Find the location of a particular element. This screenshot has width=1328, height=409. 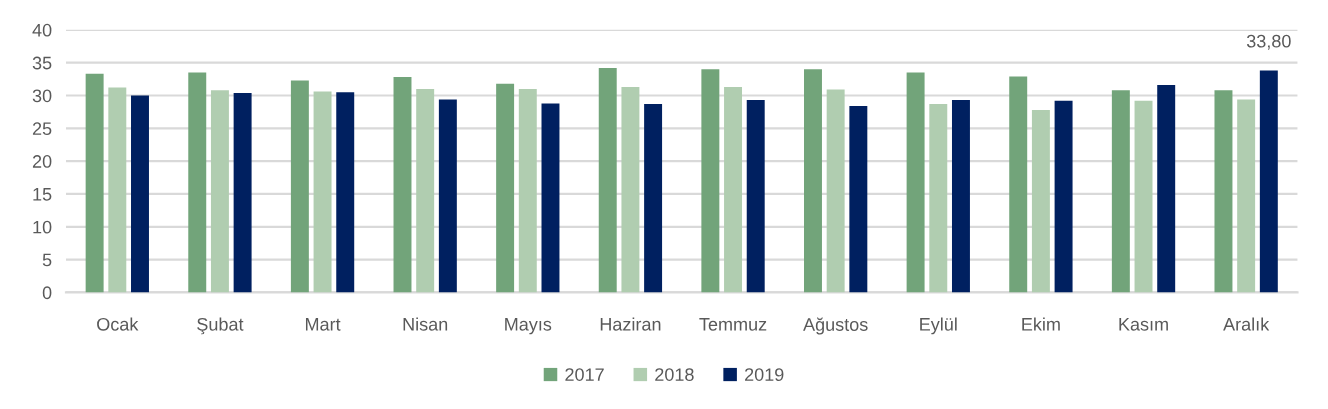

y-tick-label: 30 is located at coordinates (42, 96).